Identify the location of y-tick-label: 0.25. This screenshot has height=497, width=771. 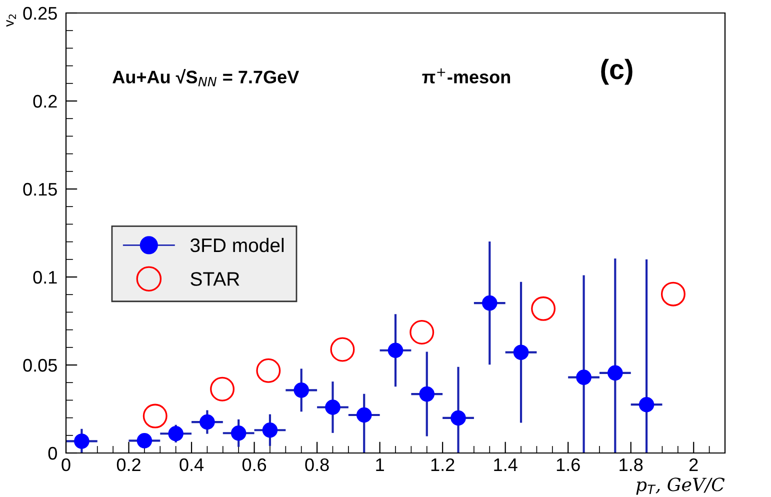
(40, 13).